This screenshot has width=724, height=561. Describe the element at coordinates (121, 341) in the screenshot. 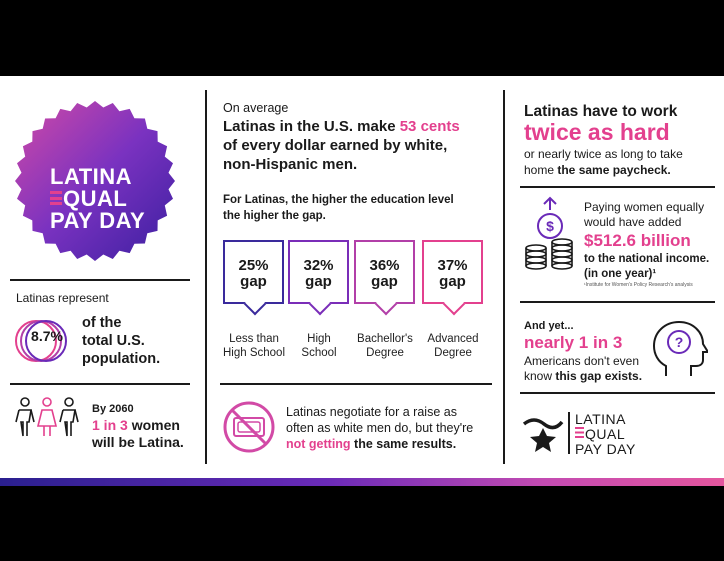

I see `population-text: of the total U.S. population.` at that location.